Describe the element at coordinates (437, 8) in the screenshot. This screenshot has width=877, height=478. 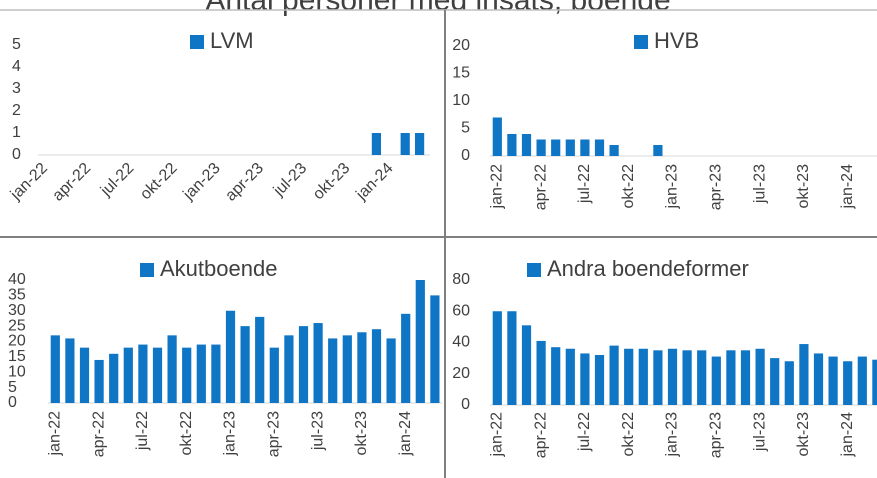
I see `page-title: Antal personer med insats, boende` at that location.